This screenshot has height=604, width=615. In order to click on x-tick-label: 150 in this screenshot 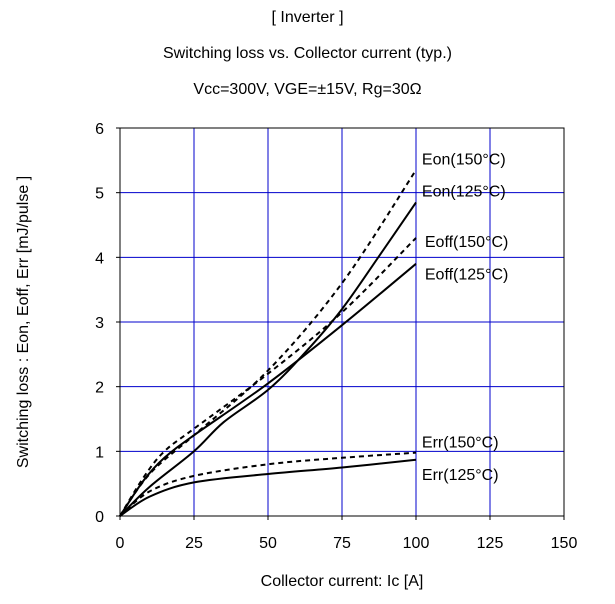, I will do `click(564, 543)`.